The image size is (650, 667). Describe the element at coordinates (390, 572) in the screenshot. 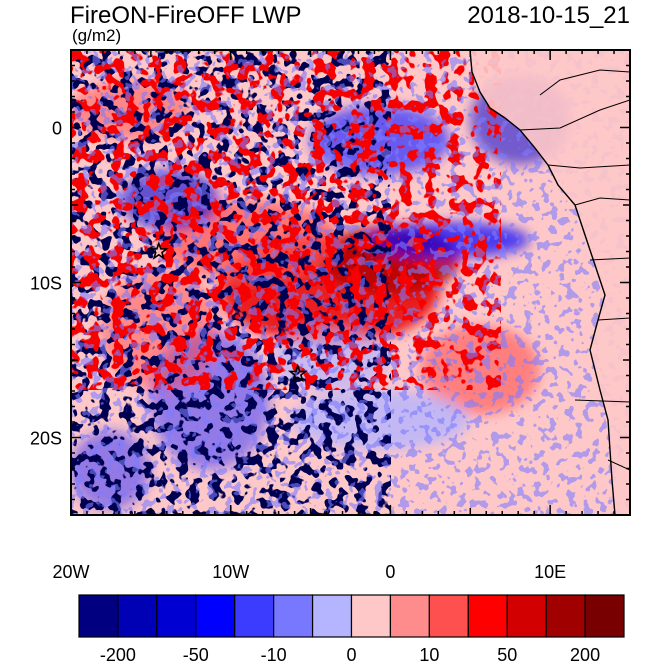

I see `x-tick-label: 0` at that location.